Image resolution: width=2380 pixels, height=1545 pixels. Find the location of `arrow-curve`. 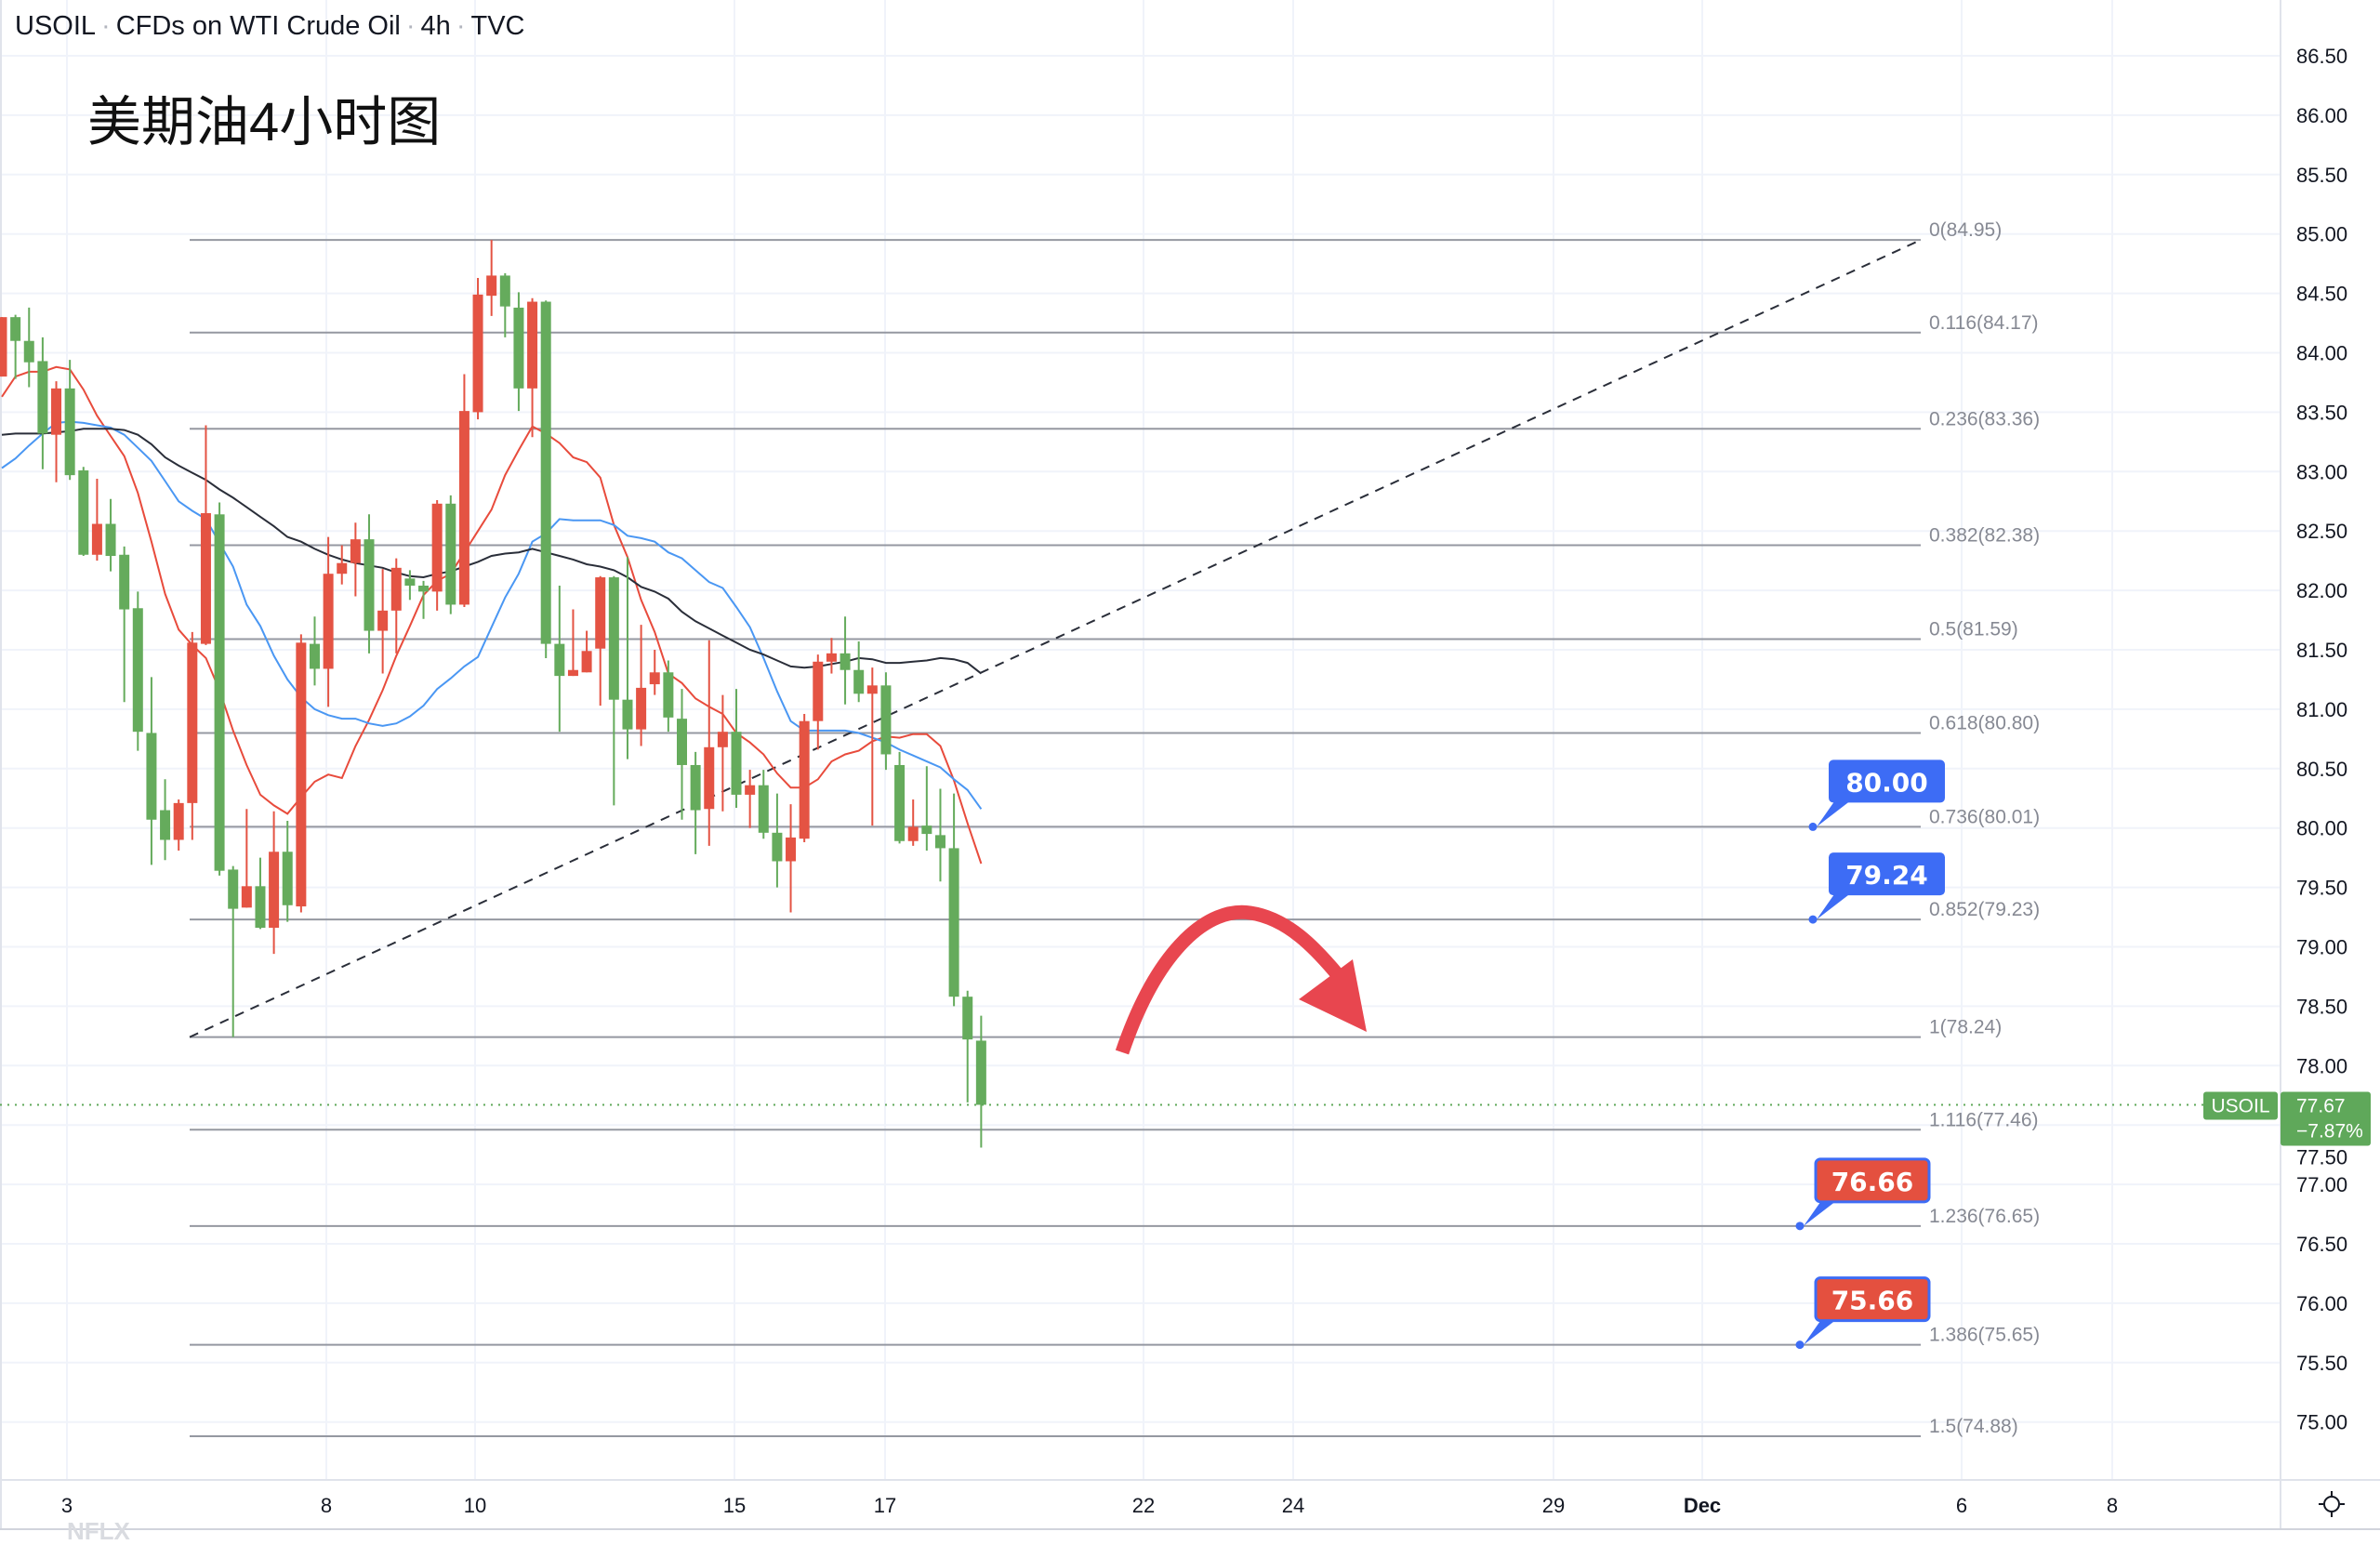

arrow-curve is located at coordinates (1229, 980).